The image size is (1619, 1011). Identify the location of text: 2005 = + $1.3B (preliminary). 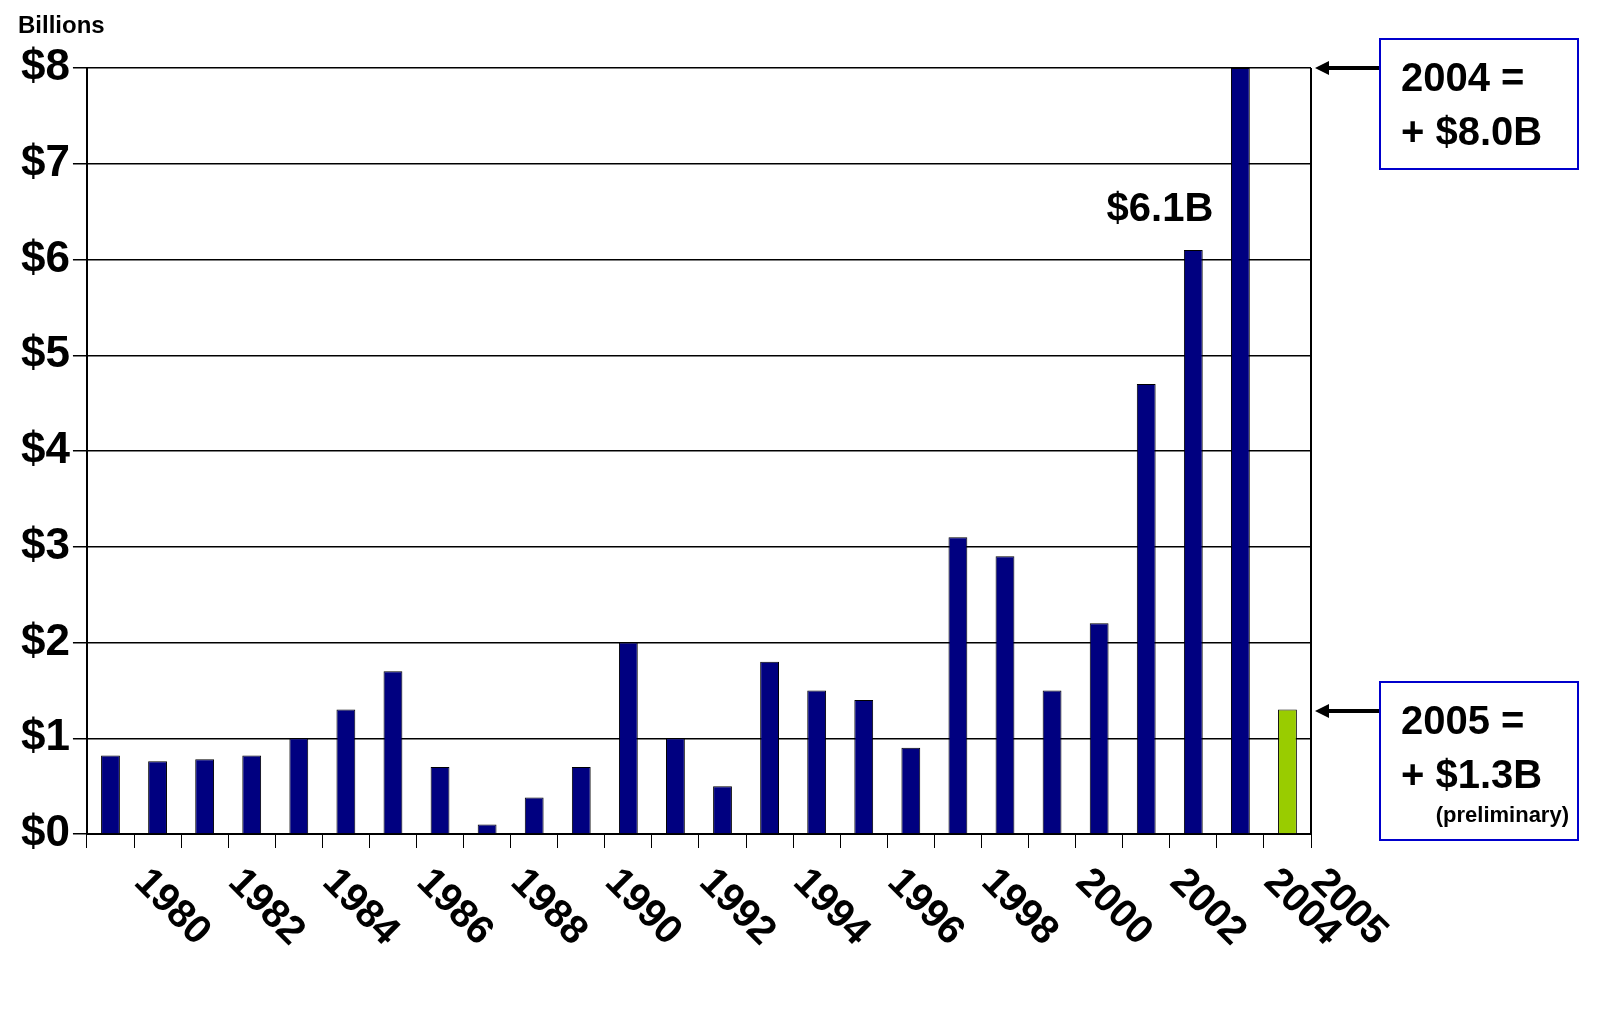
(1484, 763).